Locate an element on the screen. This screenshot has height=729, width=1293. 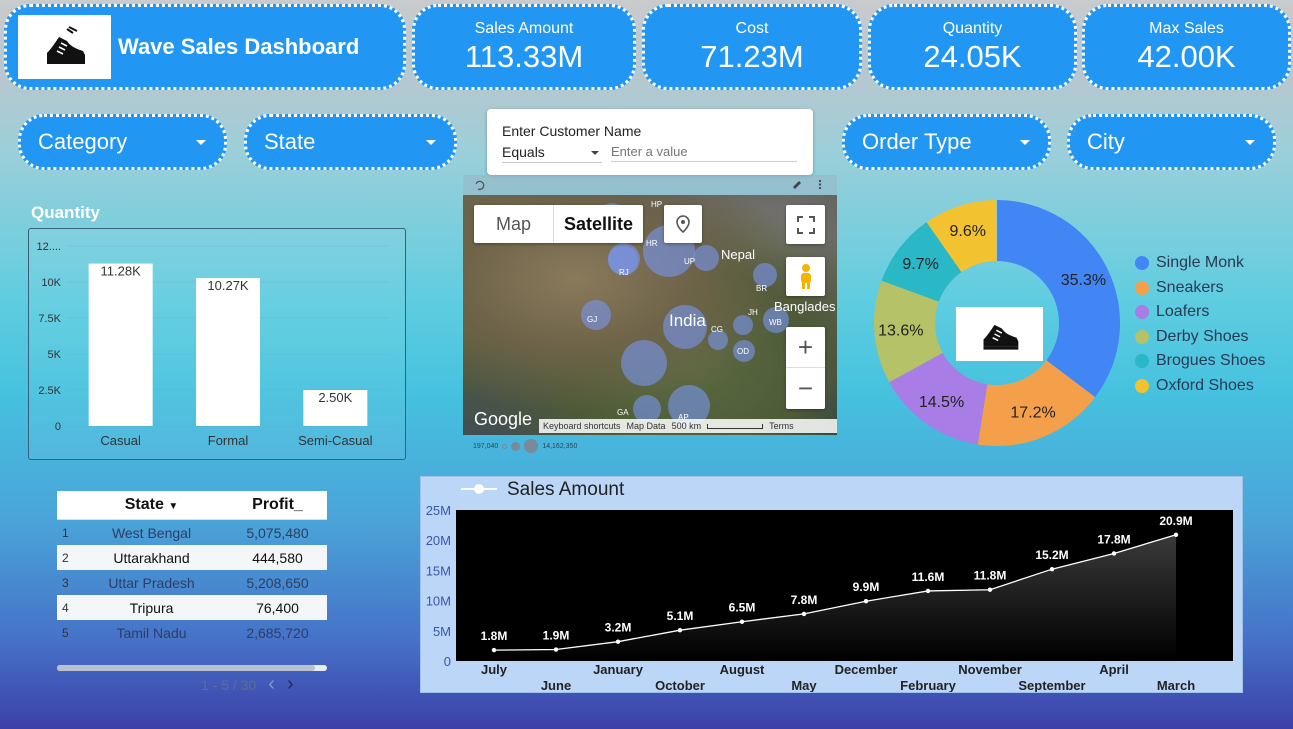
slice-label: 9.7% is located at coordinates (920, 264).